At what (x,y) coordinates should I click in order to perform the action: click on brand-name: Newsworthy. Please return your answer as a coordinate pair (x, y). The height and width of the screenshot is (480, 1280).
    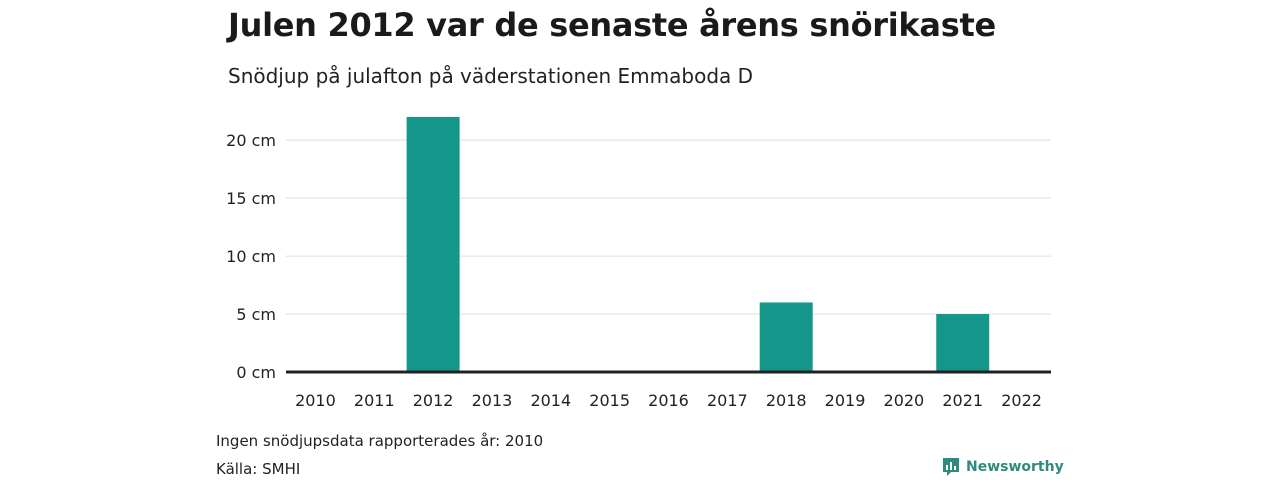
    Looking at the image, I should click on (1015, 467).